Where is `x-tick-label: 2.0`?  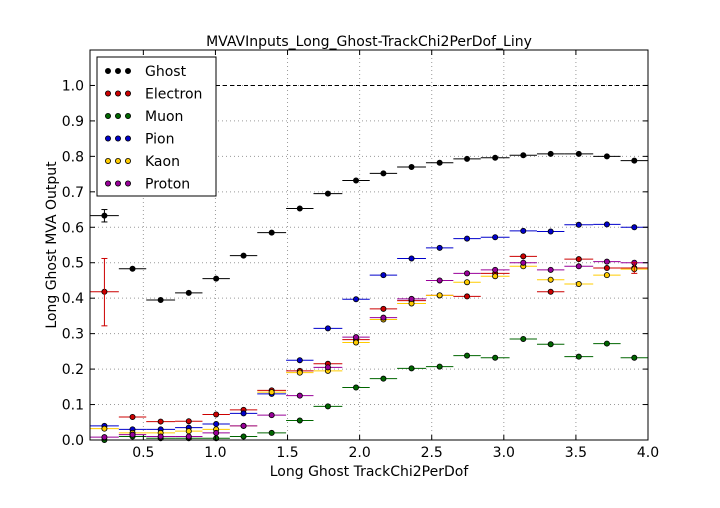 x-tick-label: 2.0 is located at coordinates (359, 453).